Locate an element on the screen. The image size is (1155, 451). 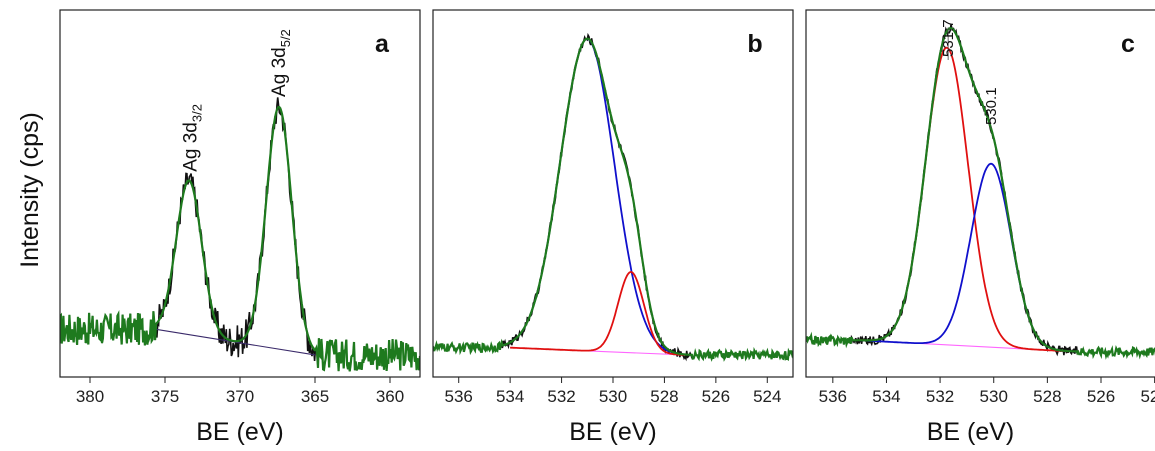
x-tick-label: 375 is located at coordinates (165, 396).